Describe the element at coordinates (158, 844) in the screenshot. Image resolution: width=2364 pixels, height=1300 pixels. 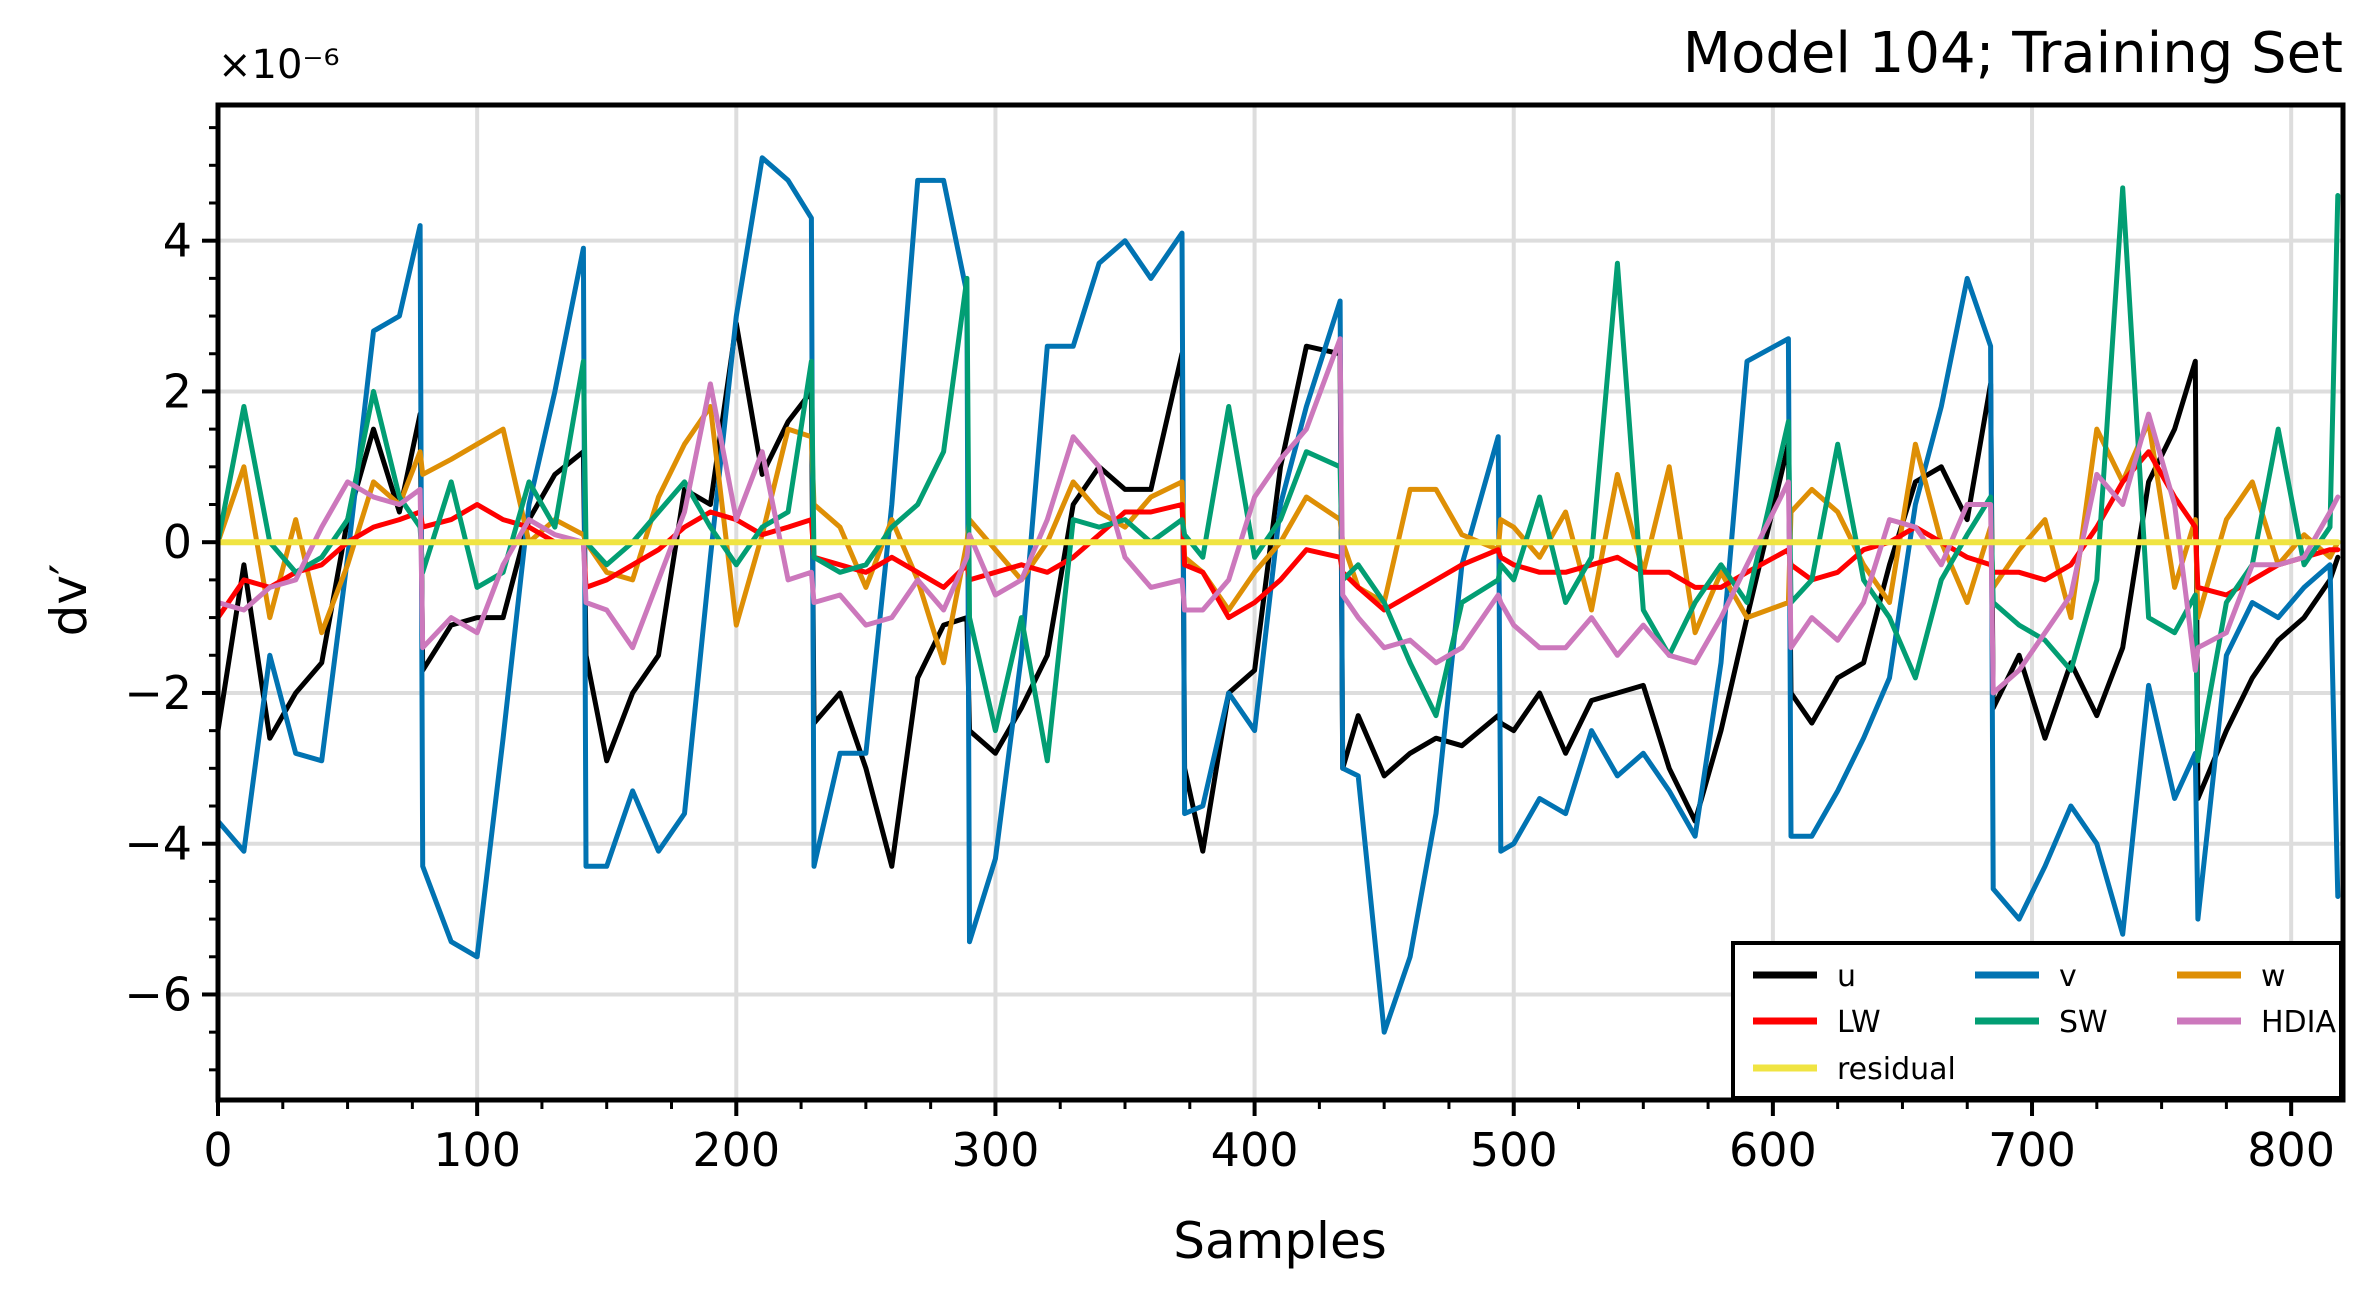
I see `y-tick-label: −4` at that location.